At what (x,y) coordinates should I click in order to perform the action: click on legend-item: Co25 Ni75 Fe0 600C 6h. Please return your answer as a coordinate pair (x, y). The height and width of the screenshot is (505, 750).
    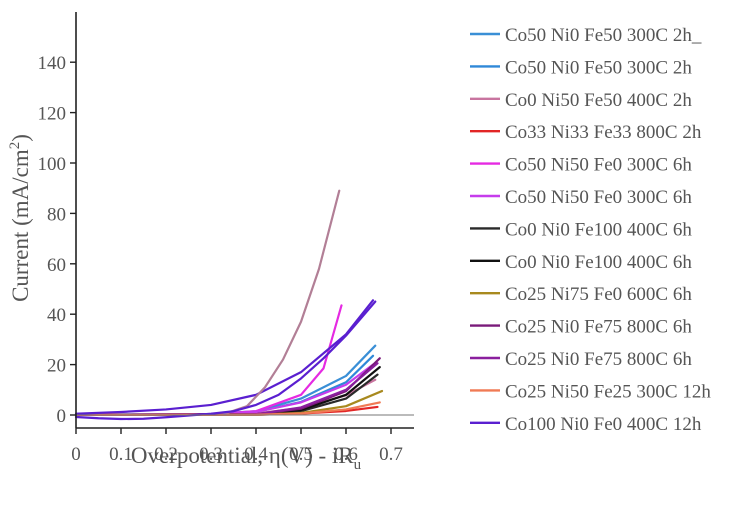
    Looking at the image, I should click on (581, 294).